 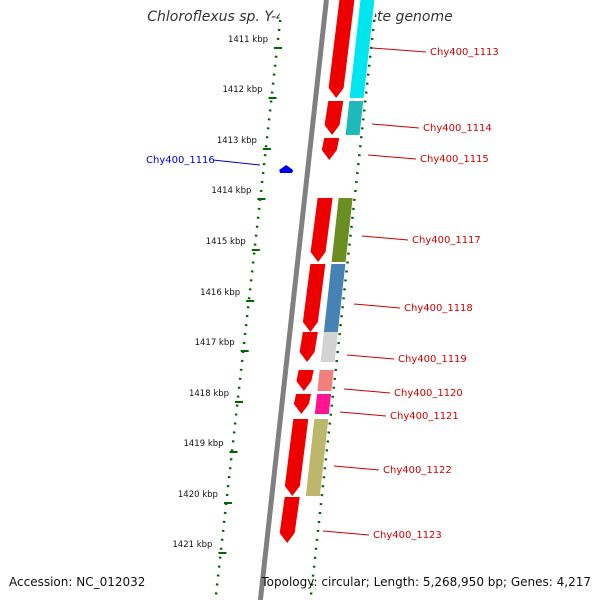 I want to click on genome-backbone, so click(x=293, y=300).